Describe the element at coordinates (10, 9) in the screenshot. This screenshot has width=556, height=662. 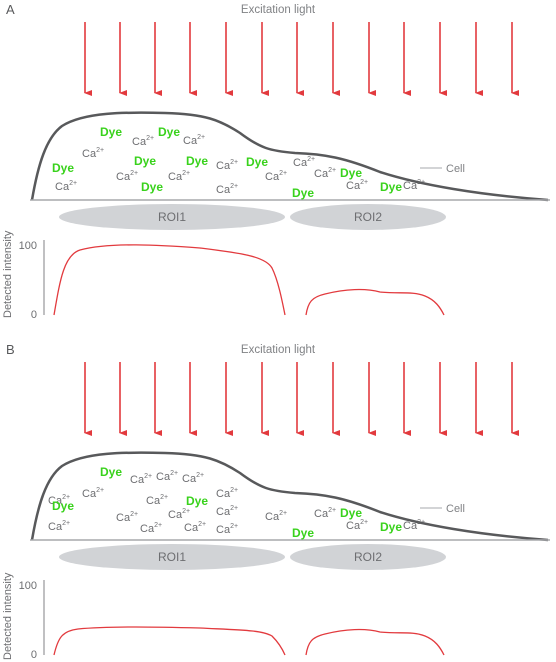
I see `panel-letter: A` at that location.